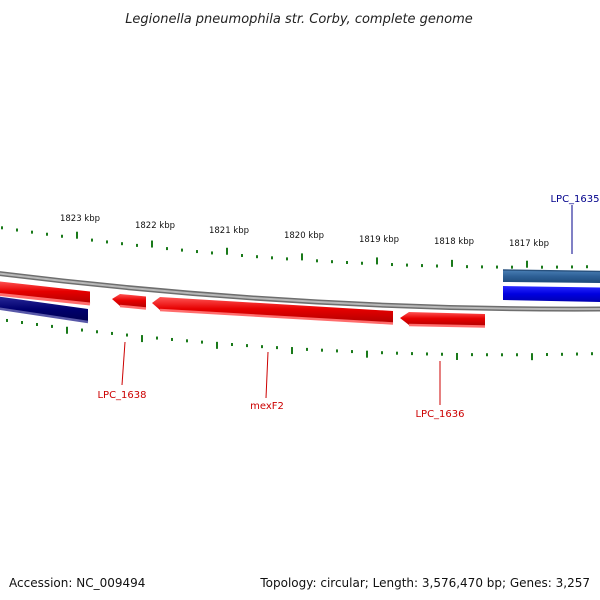 This screenshot has width=600, height=600. What do you see at coordinates (45, 293) in the screenshot?
I see `feature-left-red` at bounding box center [45, 293].